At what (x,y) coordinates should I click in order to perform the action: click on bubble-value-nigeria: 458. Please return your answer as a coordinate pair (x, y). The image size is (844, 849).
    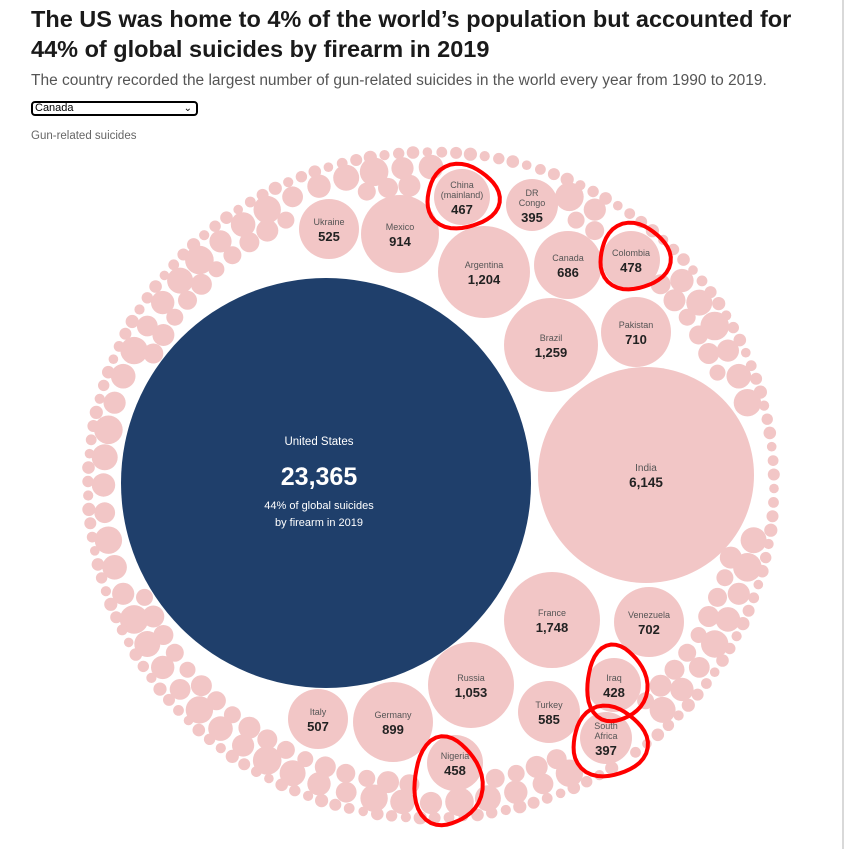
    Looking at the image, I should click on (455, 770).